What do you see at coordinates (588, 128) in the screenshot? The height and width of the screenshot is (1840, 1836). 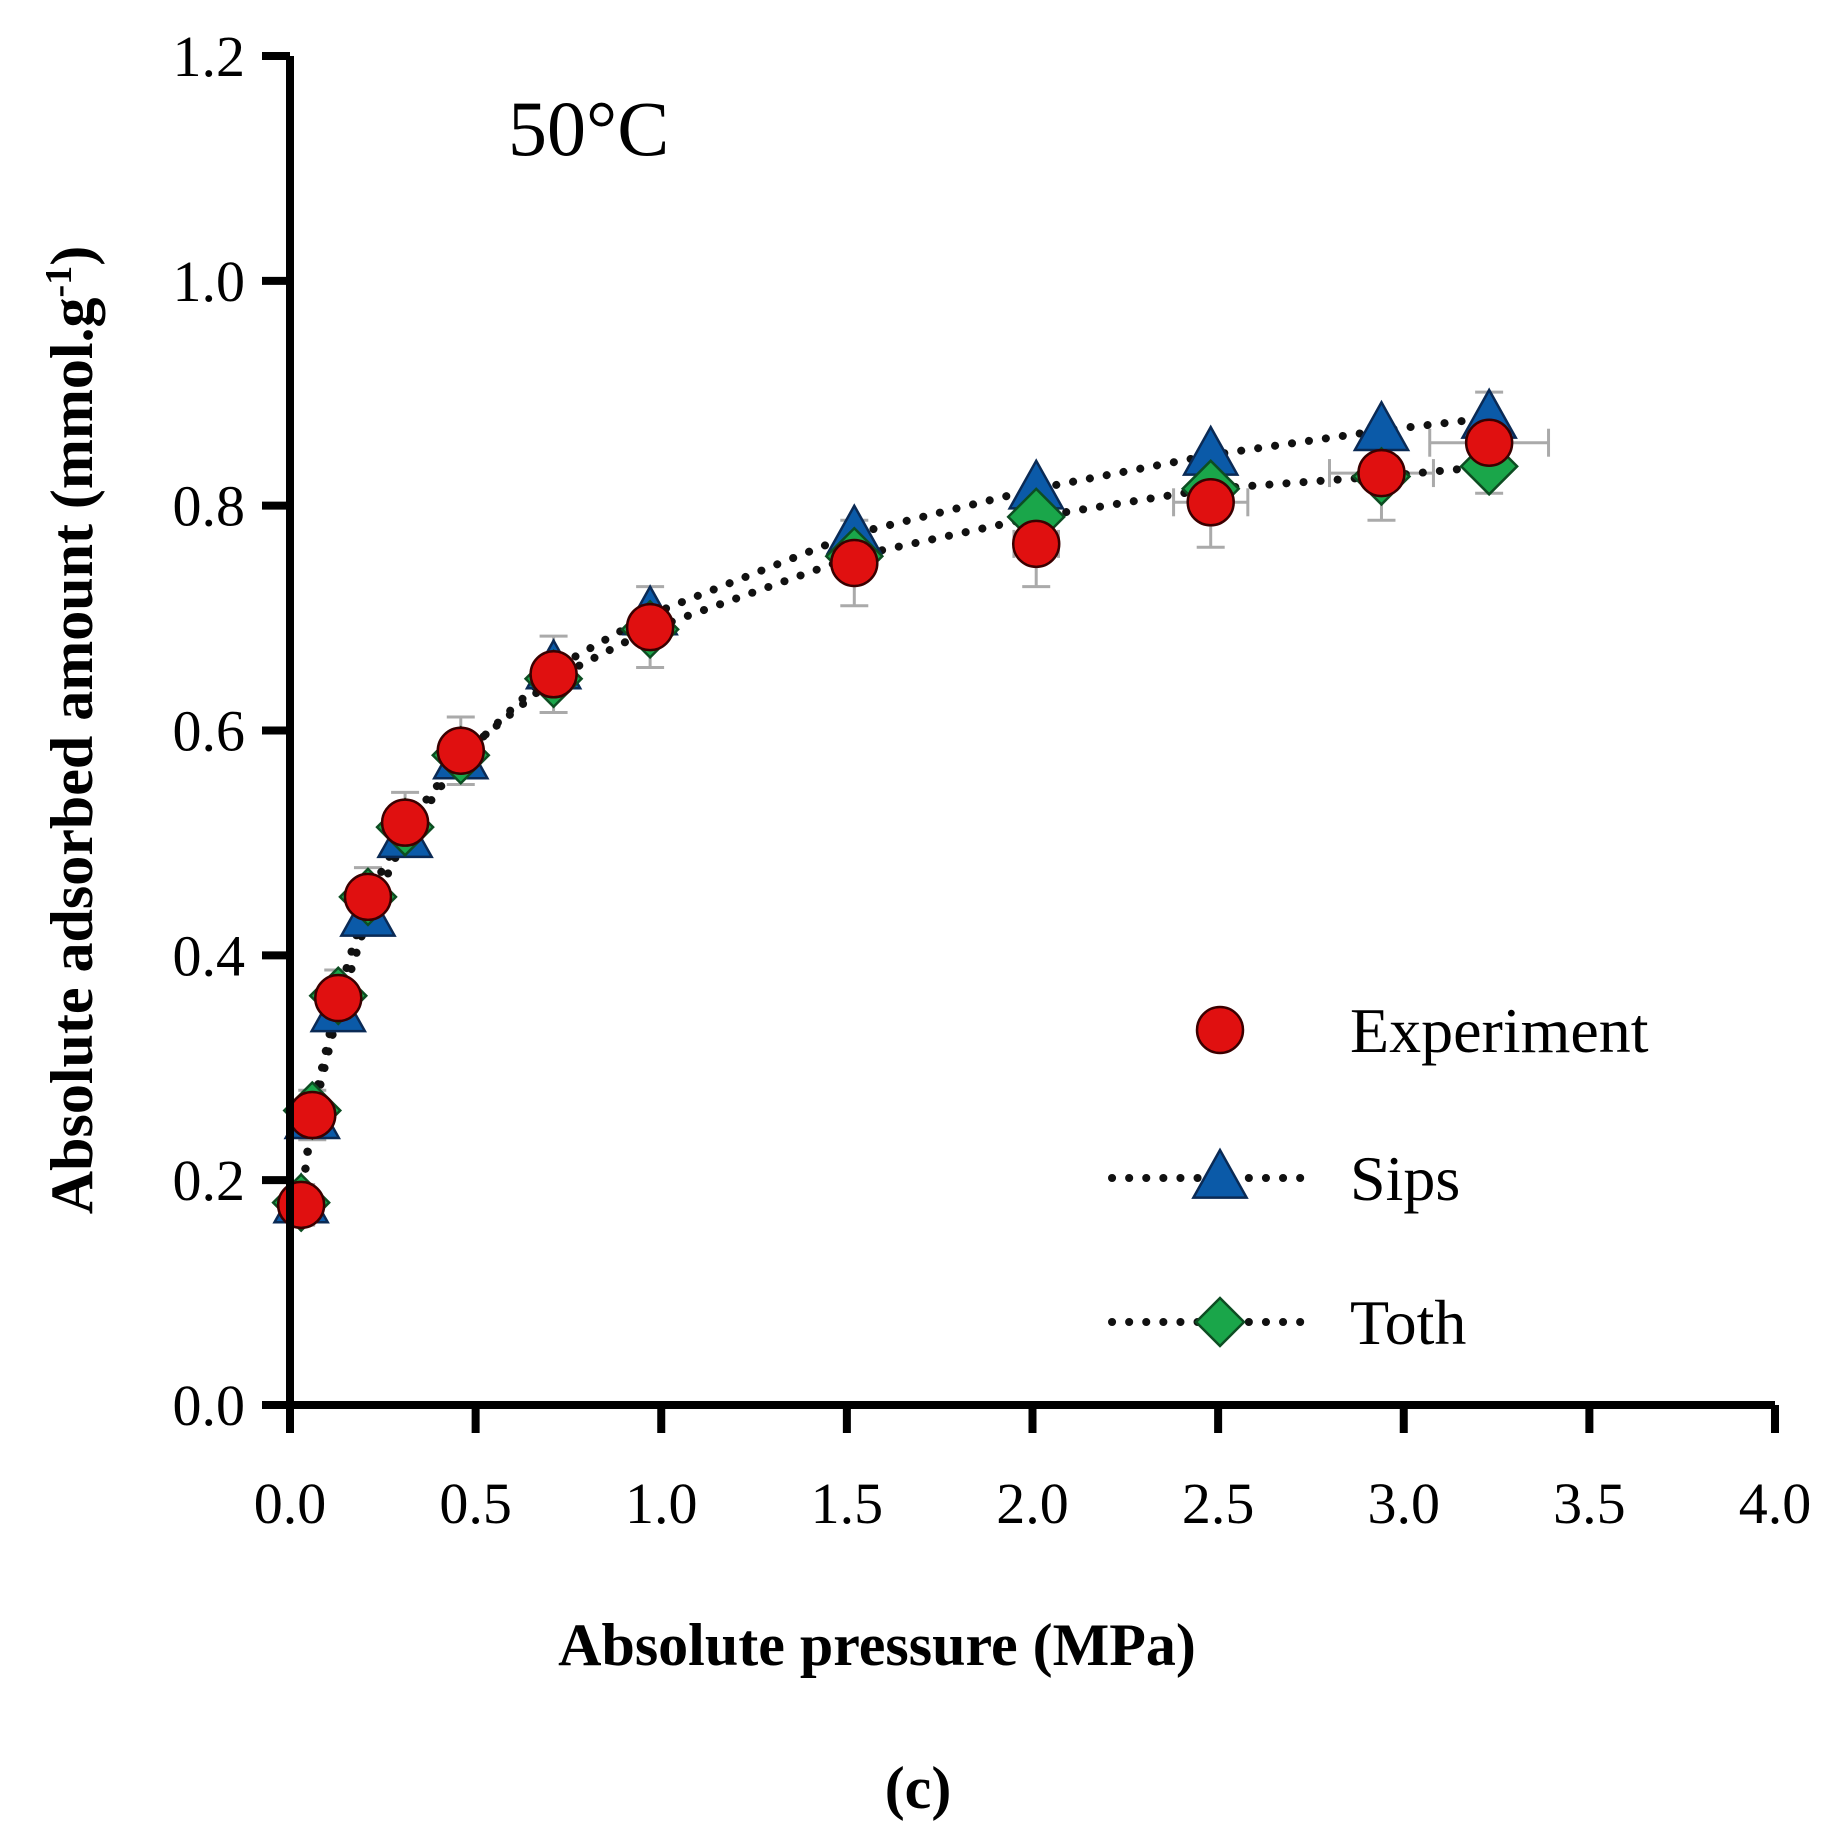 I see `annotation-temperature: 50°C` at bounding box center [588, 128].